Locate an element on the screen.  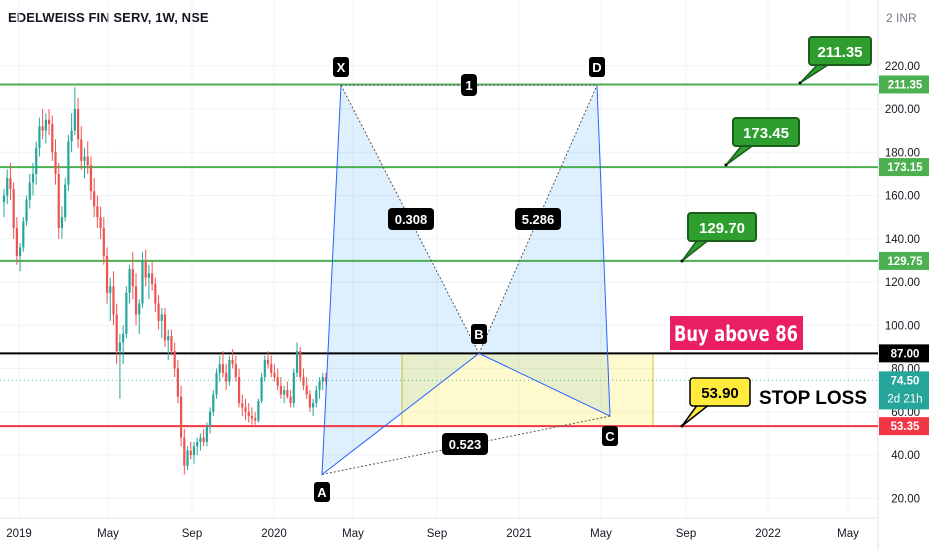
pattern-xab-fill is located at coordinates (400, 280).